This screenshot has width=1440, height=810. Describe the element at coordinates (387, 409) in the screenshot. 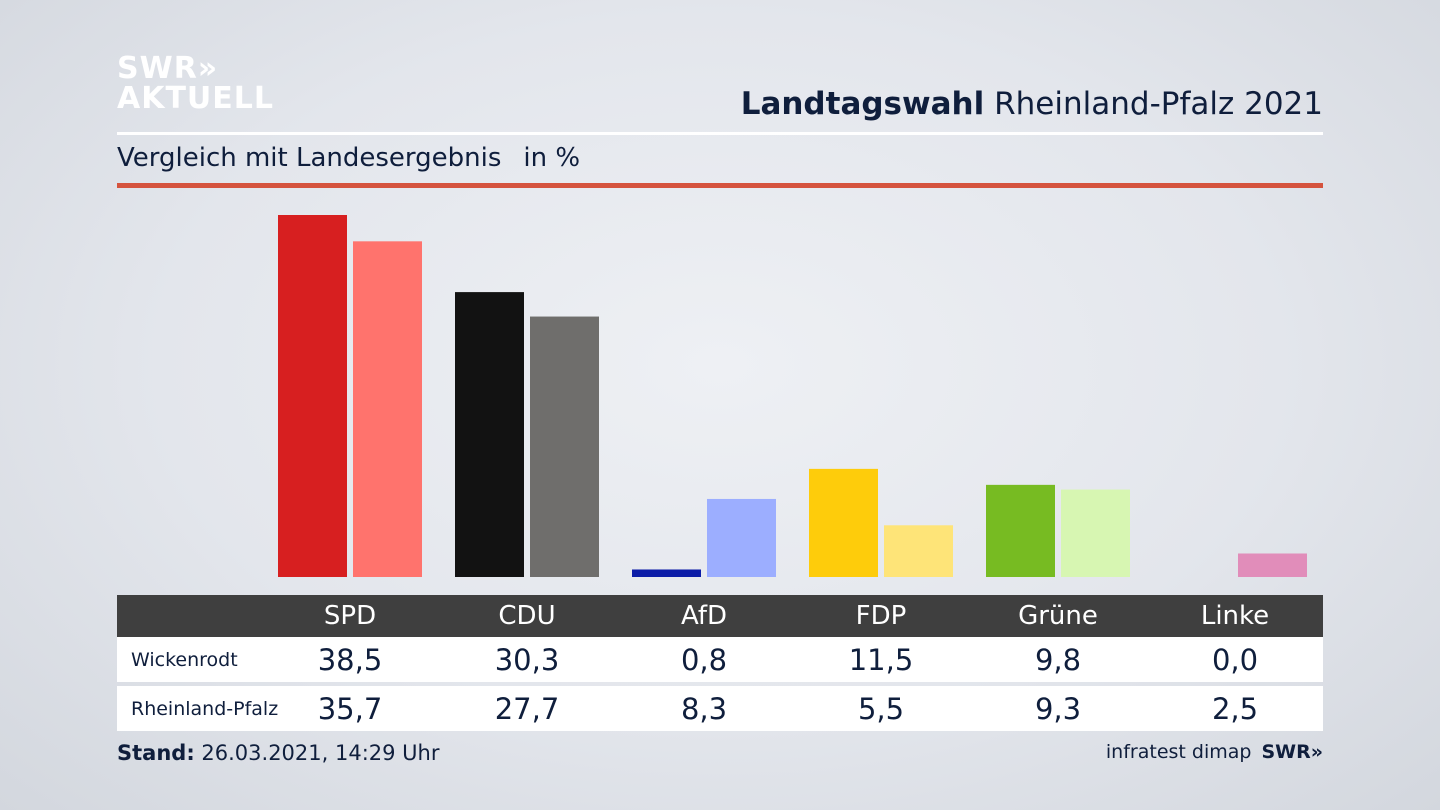

I see `bar-spd-state` at that location.